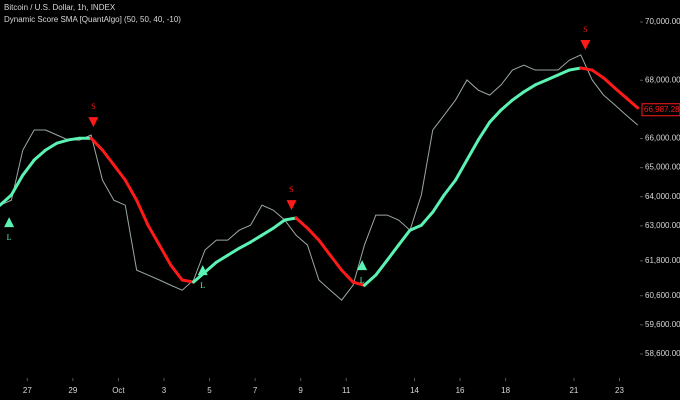 The width and height of the screenshot is (680, 400). Describe the element at coordinates (164, 390) in the screenshot. I see `x-tick-label: 3` at that location.